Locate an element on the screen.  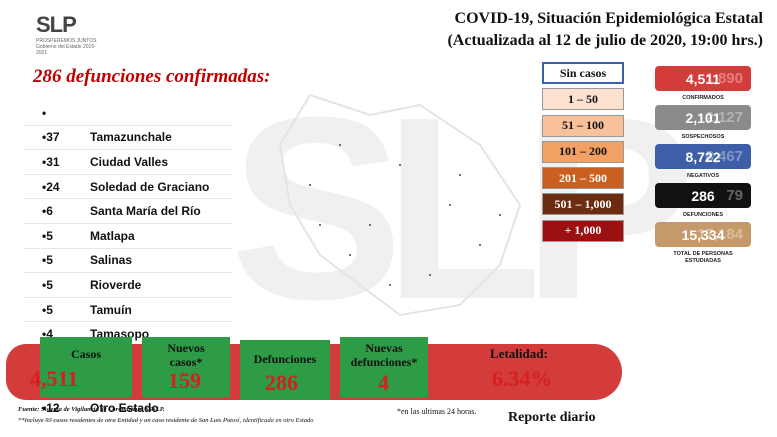
logo-mark: SLP is located at coordinates (56, 24).